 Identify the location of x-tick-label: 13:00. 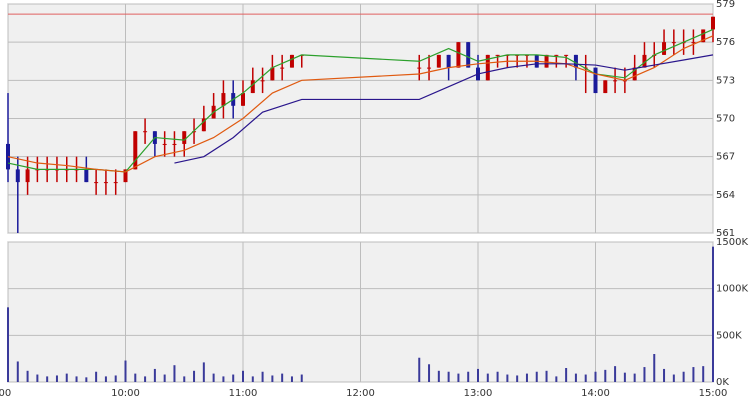
(478, 393).